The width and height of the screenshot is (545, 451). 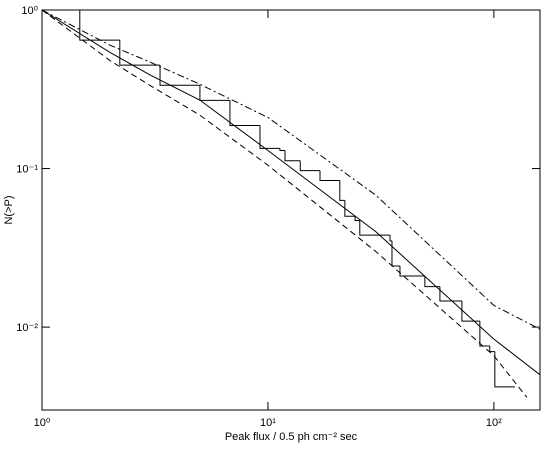 What do you see at coordinates (494, 423) in the screenshot?
I see `x-tick-label: 10²` at bounding box center [494, 423].